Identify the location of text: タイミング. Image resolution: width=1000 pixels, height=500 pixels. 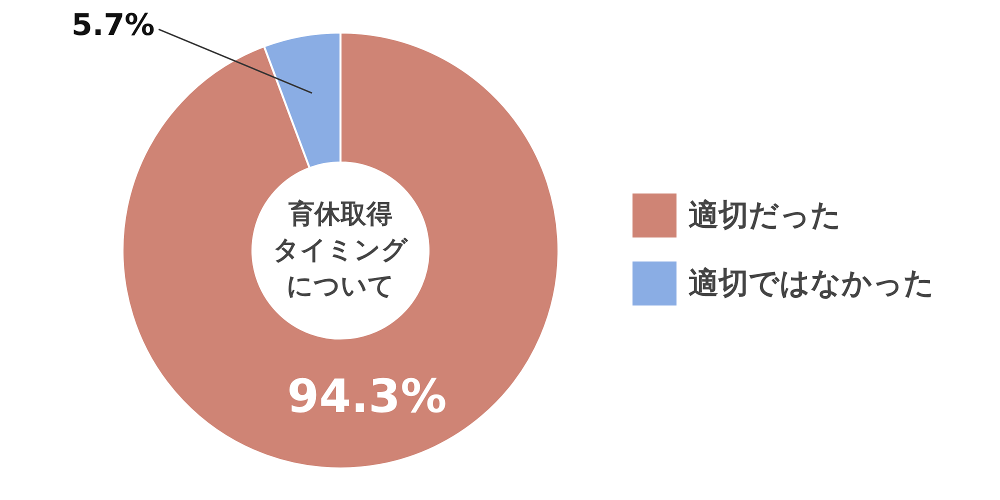
(341, 251).